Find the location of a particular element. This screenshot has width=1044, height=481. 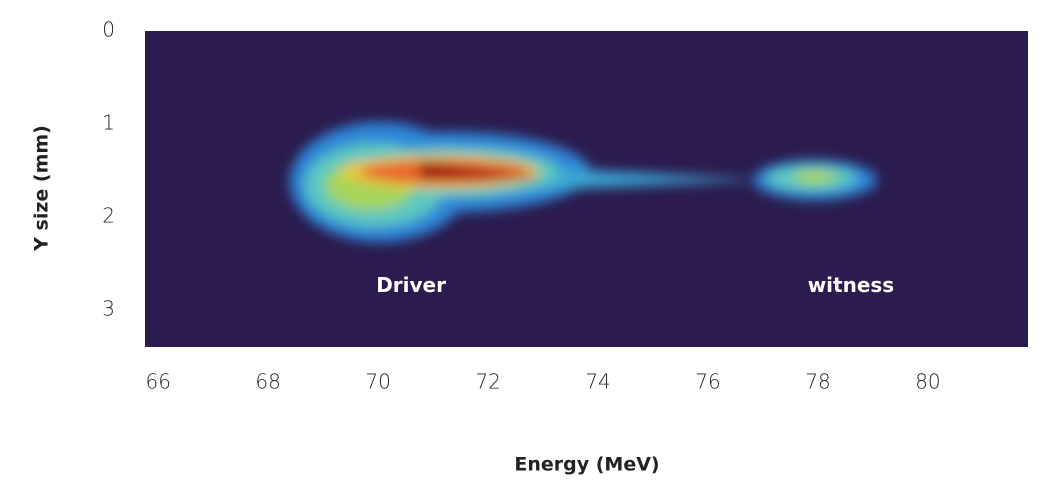

y-tick-label: 1 is located at coordinates (108, 122).